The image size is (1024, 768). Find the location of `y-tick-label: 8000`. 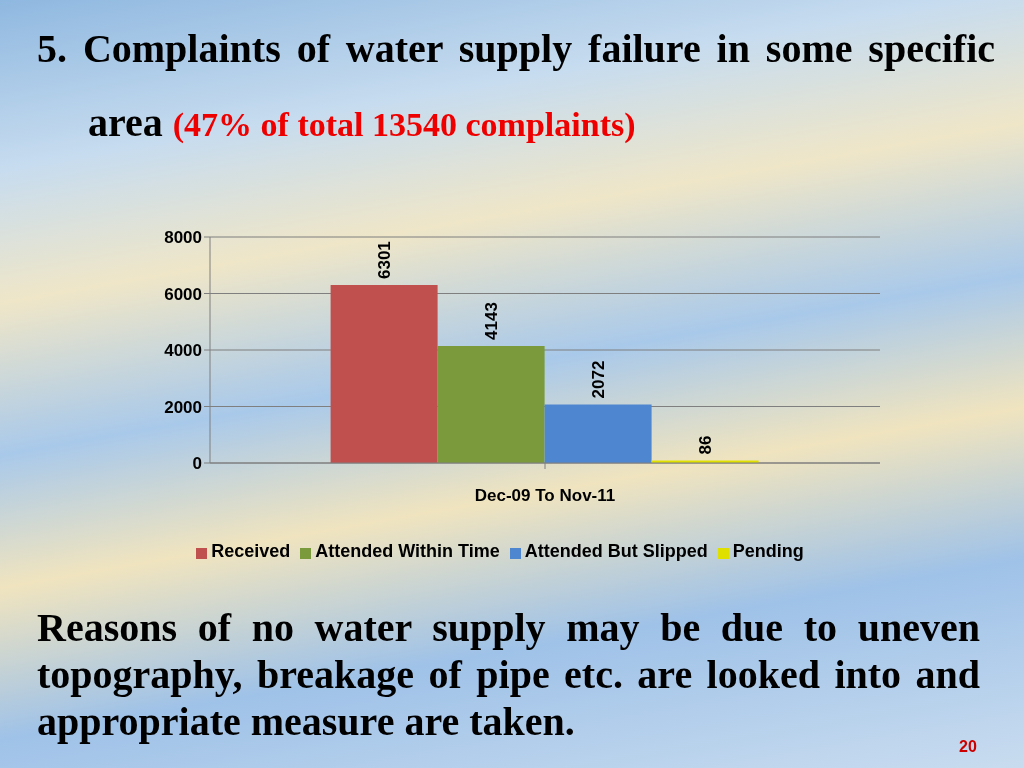

y-tick-label: 8000 is located at coordinates (183, 238).